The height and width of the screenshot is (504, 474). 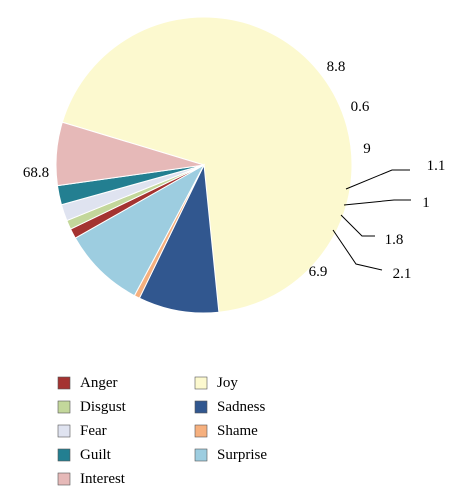 What do you see at coordinates (237, 431) in the screenshot?
I see `legend-label-shame: Shame` at bounding box center [237, 431].